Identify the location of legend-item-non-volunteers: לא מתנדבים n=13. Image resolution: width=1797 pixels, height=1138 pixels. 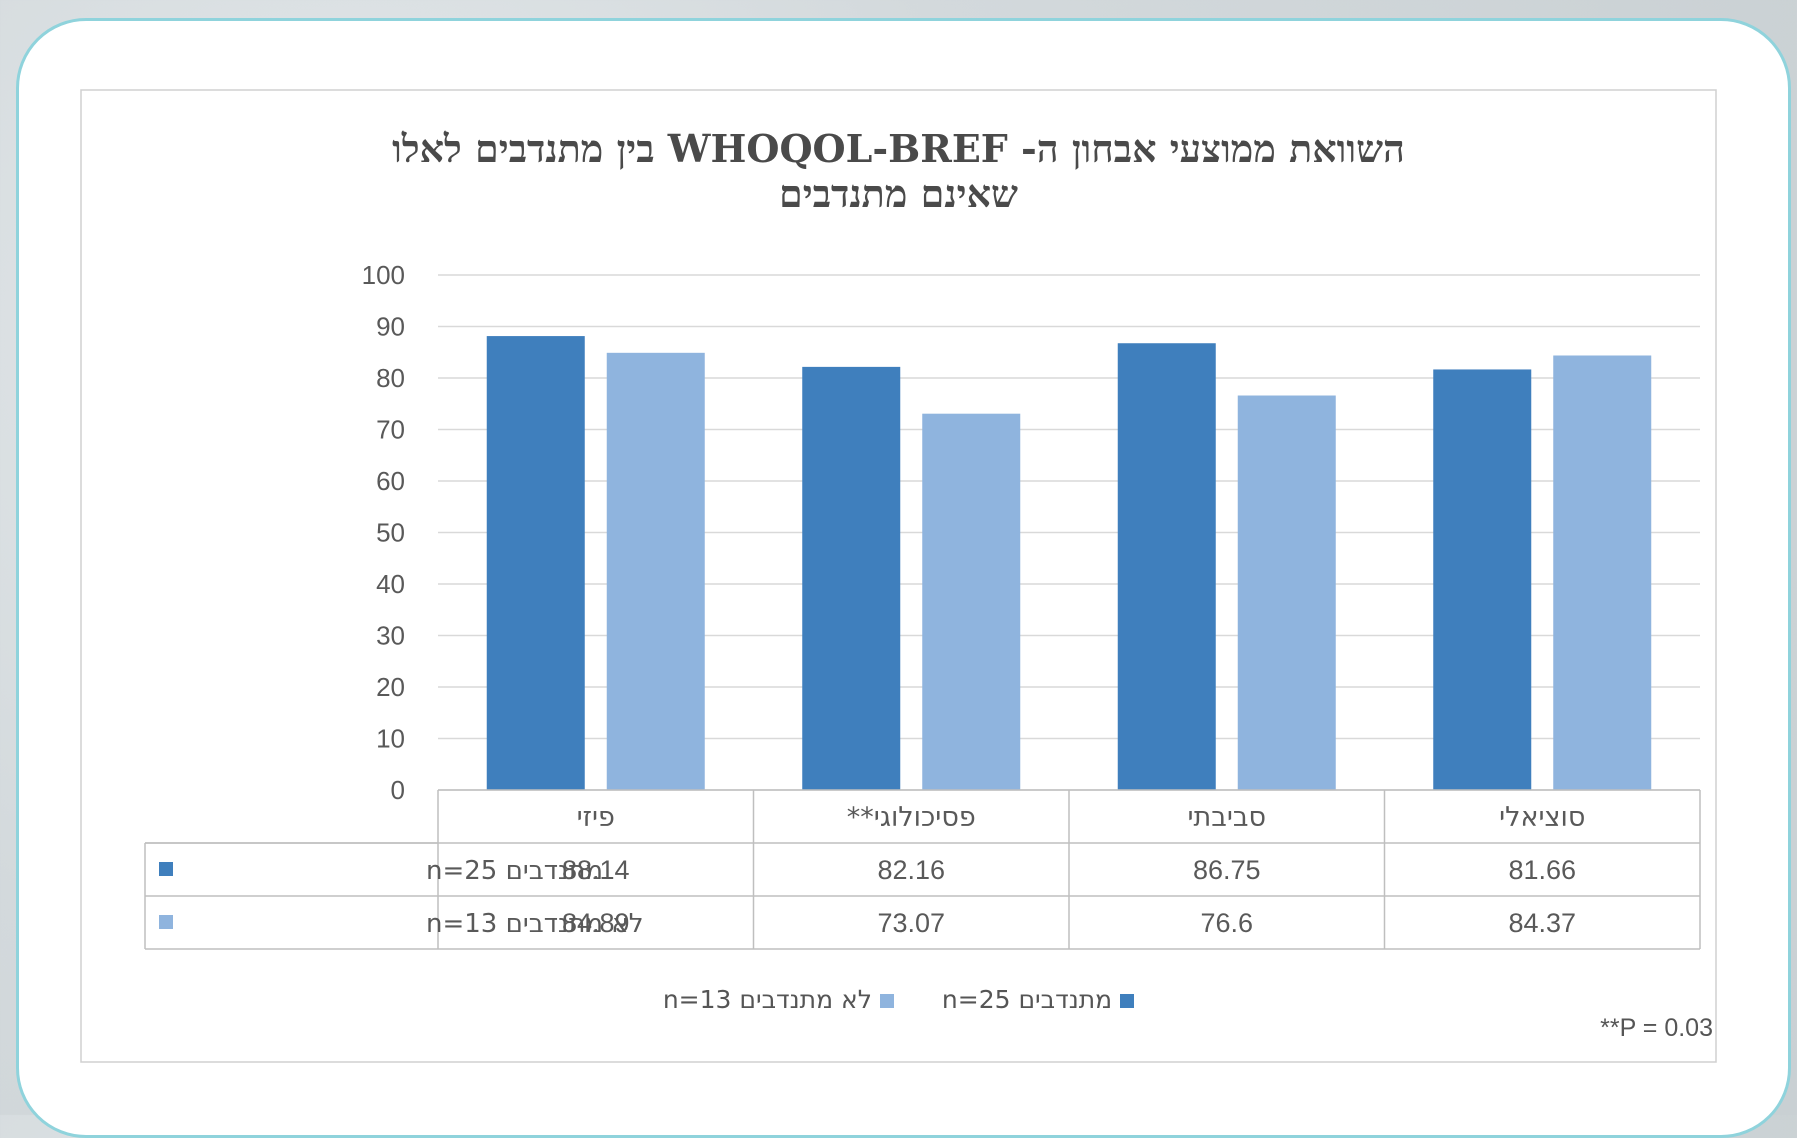
(778, 999).